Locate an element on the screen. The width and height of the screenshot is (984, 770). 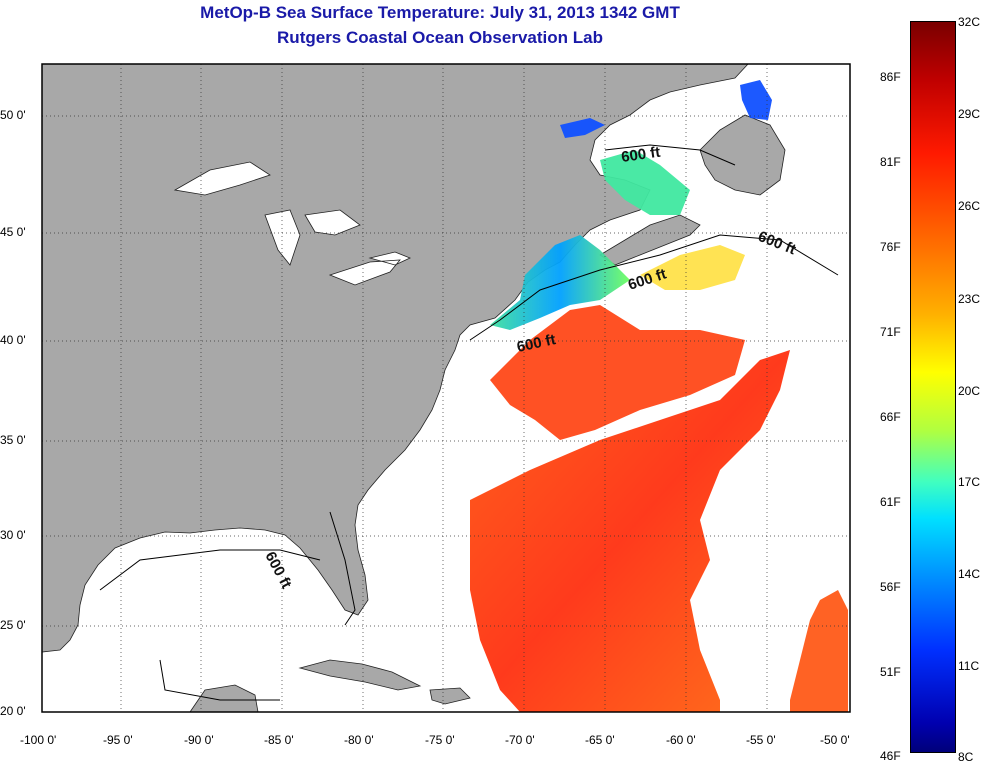
temperature-colorbar is located at coordinates (933, 387).